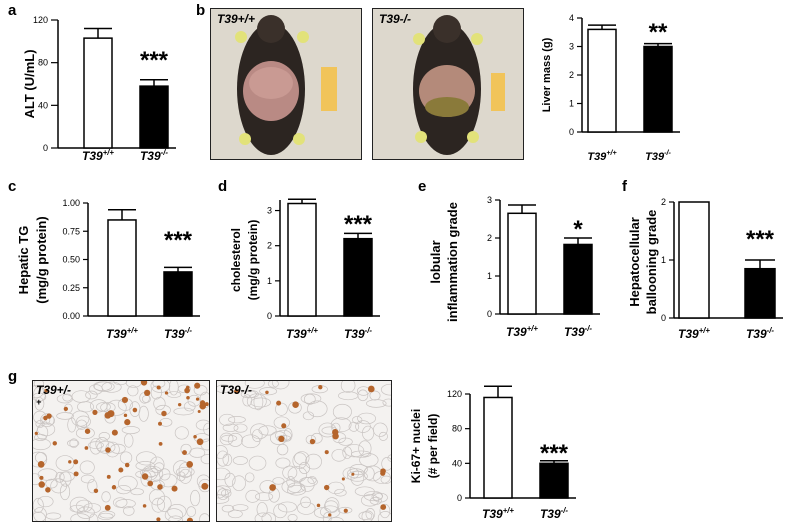 The image size is (800, 529). Describe the element at coordinates (578, 279) in the screenshot. I see `bar-e-ko` at that location.